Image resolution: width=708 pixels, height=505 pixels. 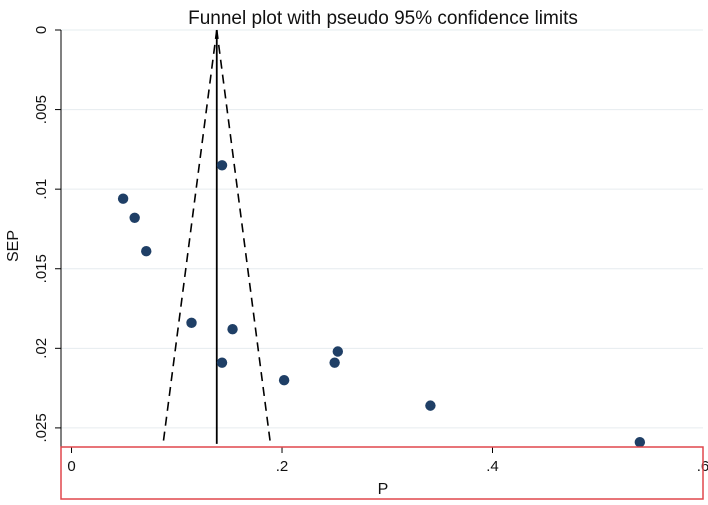 What do you see at coordinates (13, 246) in the screenshot?
I see `y-axis-label: SEP` at bounding box center [13, 246].